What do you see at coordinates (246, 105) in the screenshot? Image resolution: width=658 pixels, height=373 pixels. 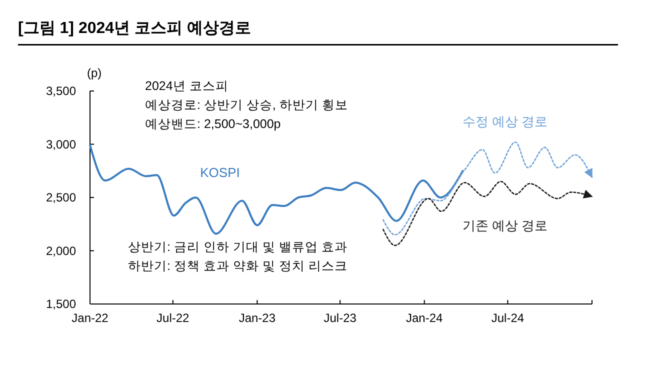 I see `annotation: 예상경로: 상반기 상승, 하반기 횡보` at bounding box center [246, 105].